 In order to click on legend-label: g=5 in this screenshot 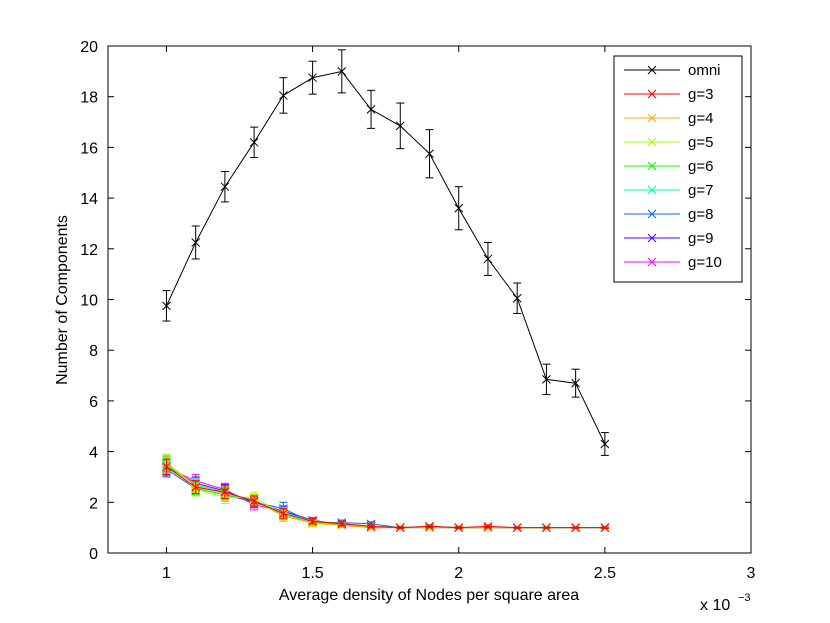, I will do `click(700, 142)`.